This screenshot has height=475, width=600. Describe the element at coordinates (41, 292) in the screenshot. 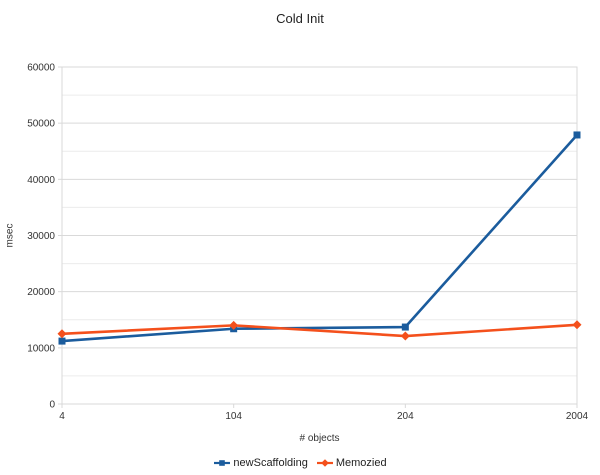

I see `y-tick-label: 20000` at that location.